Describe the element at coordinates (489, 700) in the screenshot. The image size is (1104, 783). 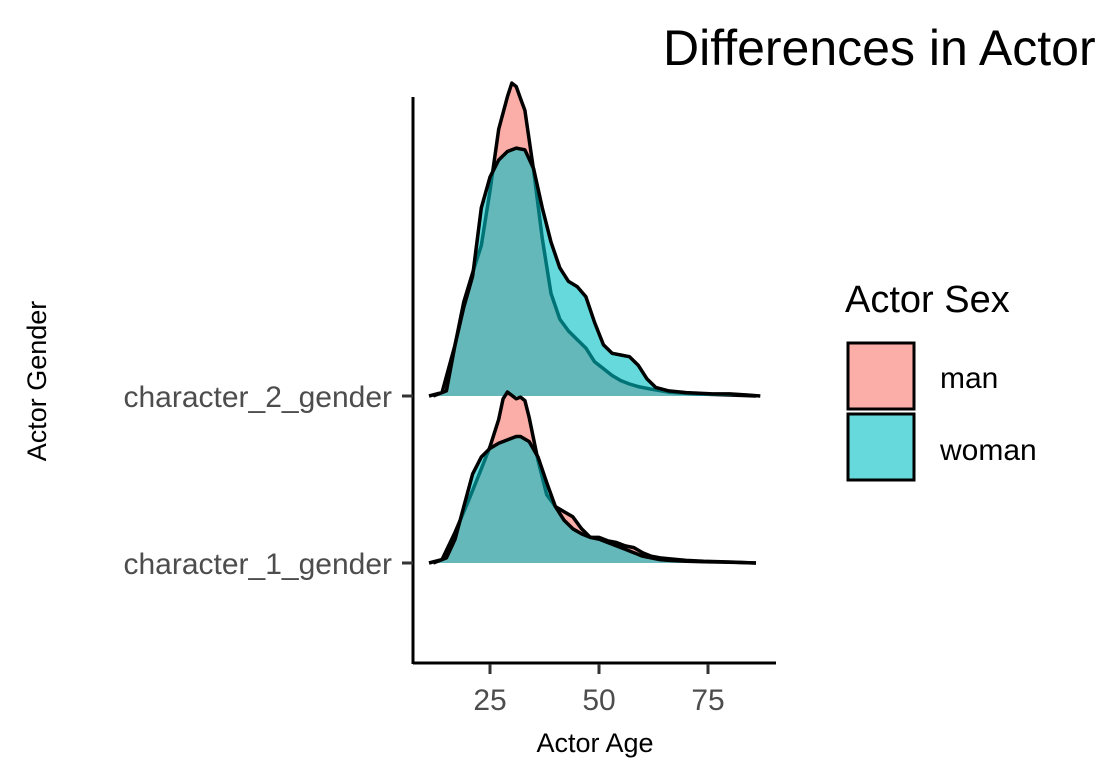
I see `x-tick-label: 25` at that location.